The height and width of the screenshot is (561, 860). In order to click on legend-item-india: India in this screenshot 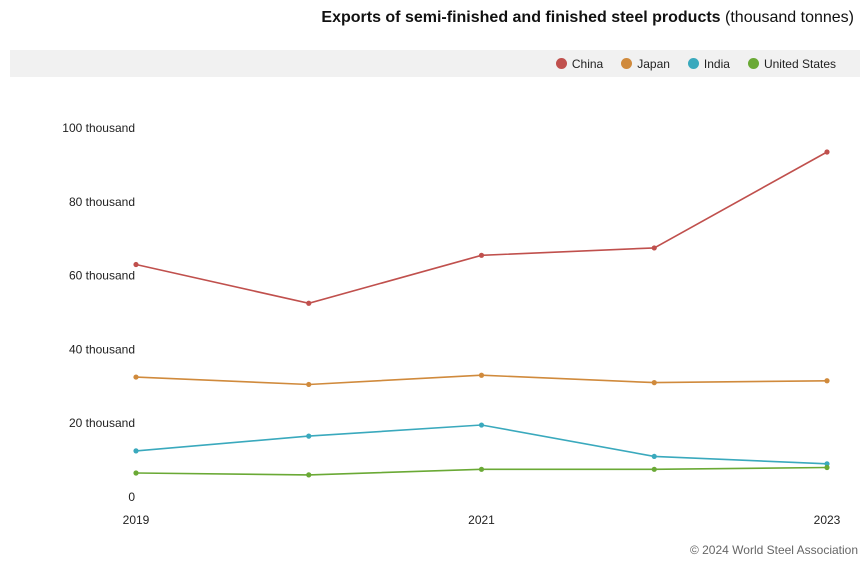, I will do `click(708, 63)`.